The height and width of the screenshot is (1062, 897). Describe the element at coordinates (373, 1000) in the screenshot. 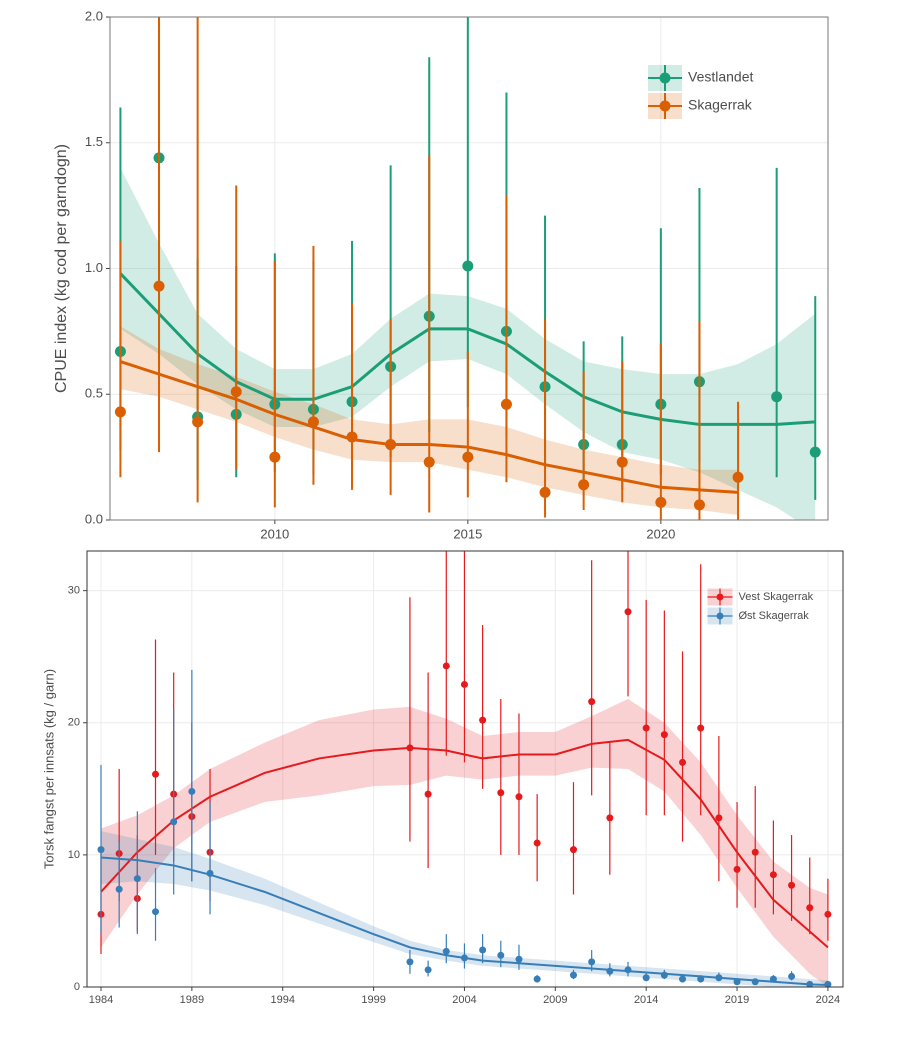

I see `x-tick-label: 1999` at that location.